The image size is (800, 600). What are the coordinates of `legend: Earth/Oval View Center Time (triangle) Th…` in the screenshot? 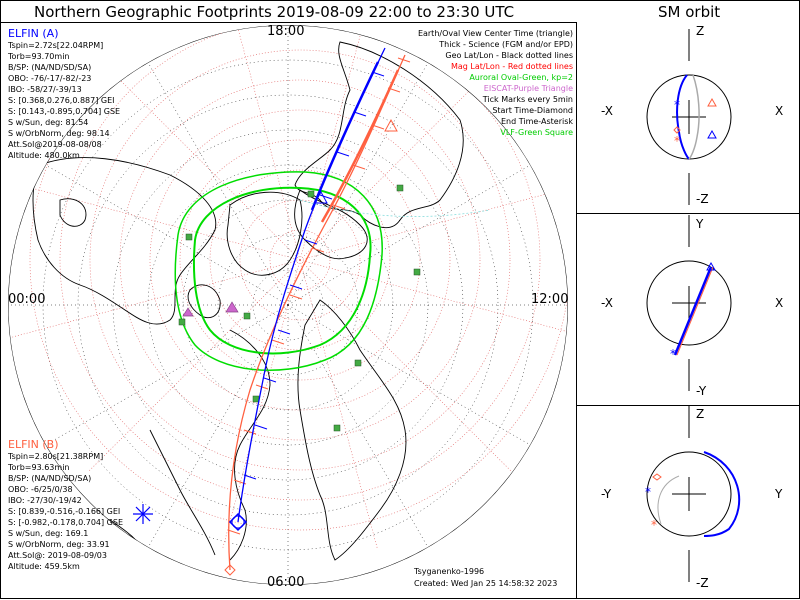 It's located at (495, 83).